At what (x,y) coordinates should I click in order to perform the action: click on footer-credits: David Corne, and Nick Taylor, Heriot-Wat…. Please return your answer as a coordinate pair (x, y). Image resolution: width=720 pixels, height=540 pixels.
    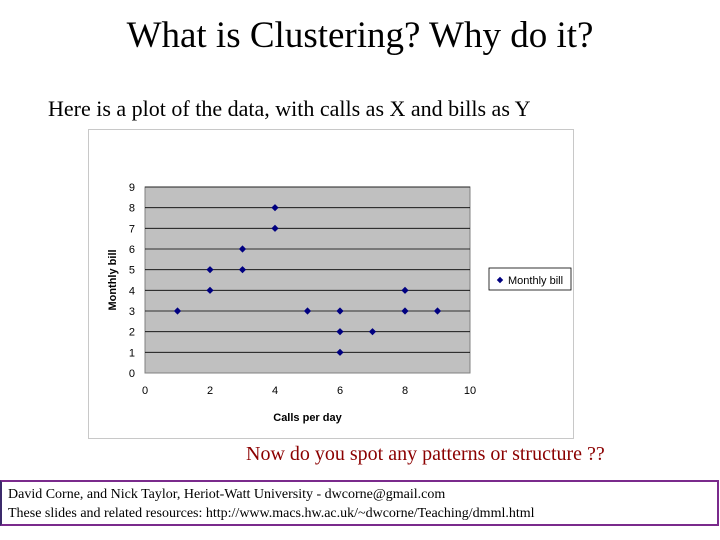
    Looking at the image, I should click on (227, 494).